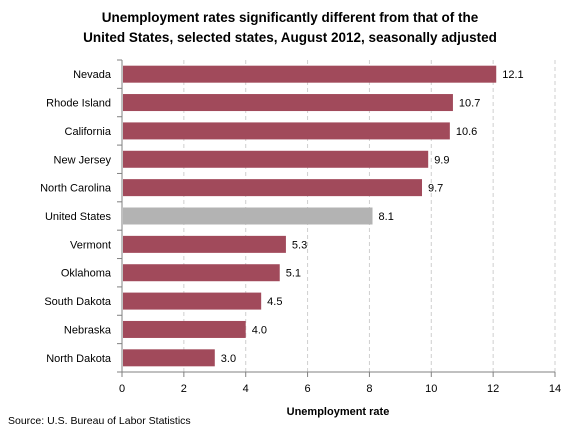  What do you see at coordinates (555, 389) in the screenshot?
I see `x-tick-label: 14` at bounding box center [555, 389].